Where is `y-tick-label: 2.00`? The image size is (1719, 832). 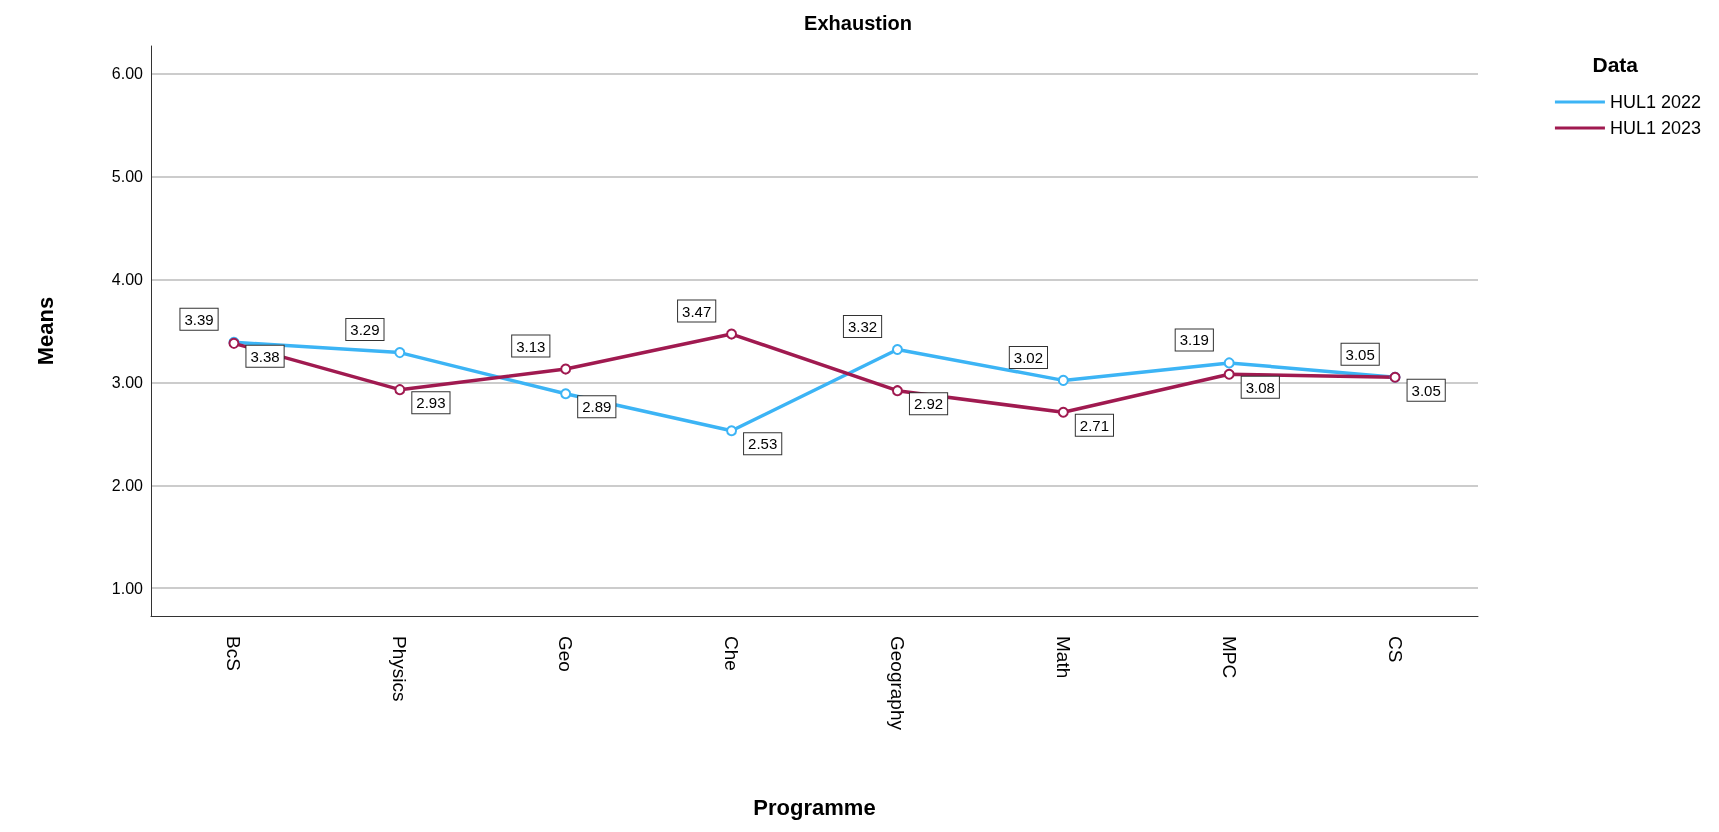 y-tick-label: 2.00 is located at coordinates (127, 485).